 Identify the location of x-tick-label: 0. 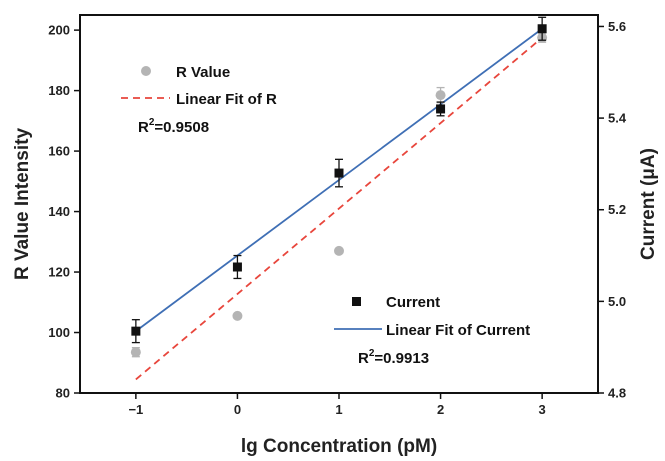
(237, 409).